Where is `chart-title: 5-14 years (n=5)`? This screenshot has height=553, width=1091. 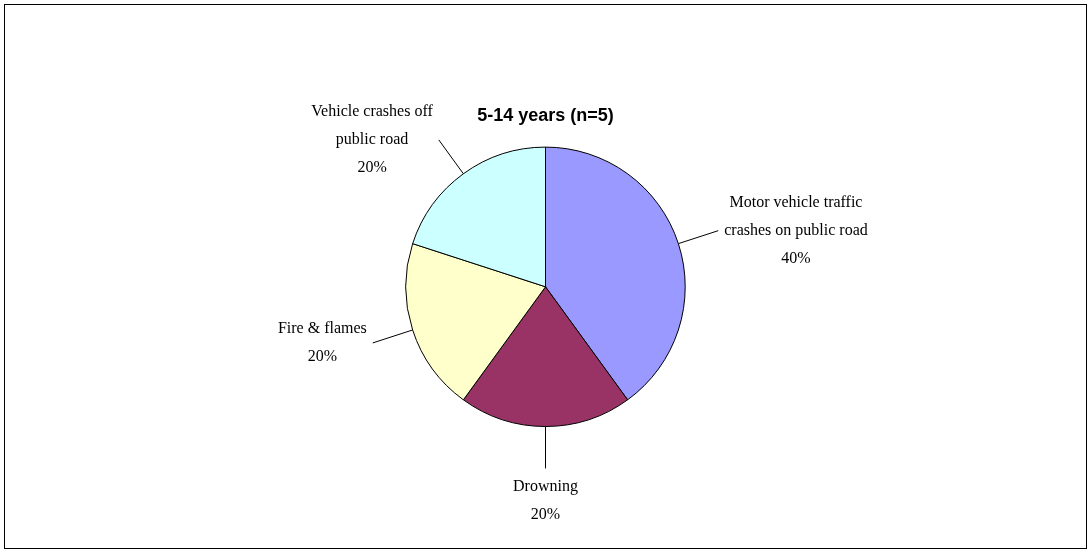 chart-title: 5-14 years (n=5) is located at coordinates (545, 114).